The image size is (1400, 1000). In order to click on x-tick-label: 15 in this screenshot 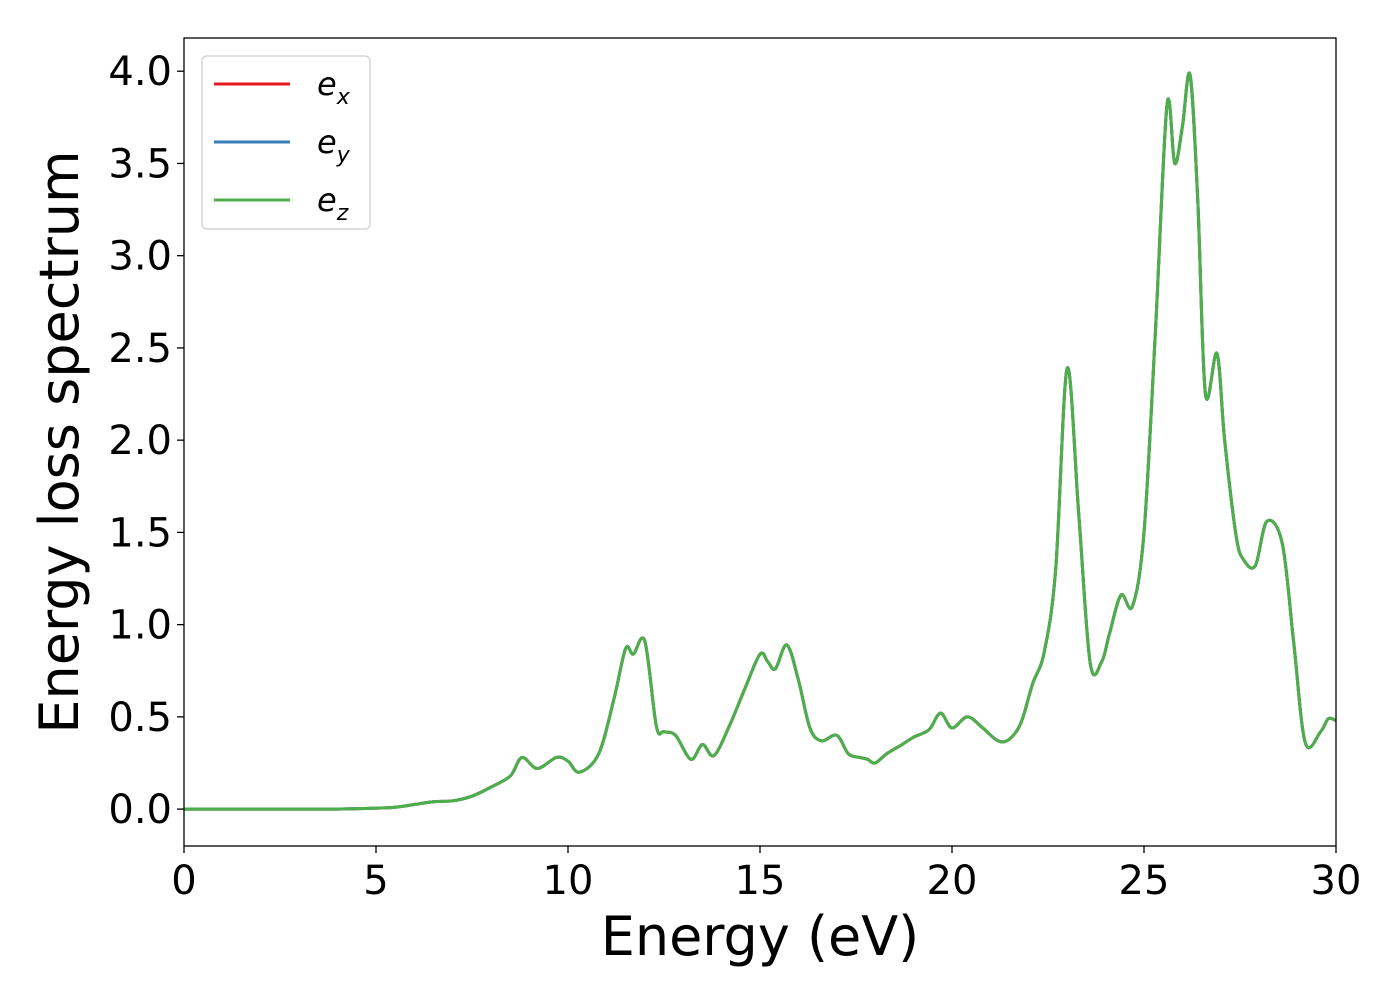, I will do `click(760, 881)`.